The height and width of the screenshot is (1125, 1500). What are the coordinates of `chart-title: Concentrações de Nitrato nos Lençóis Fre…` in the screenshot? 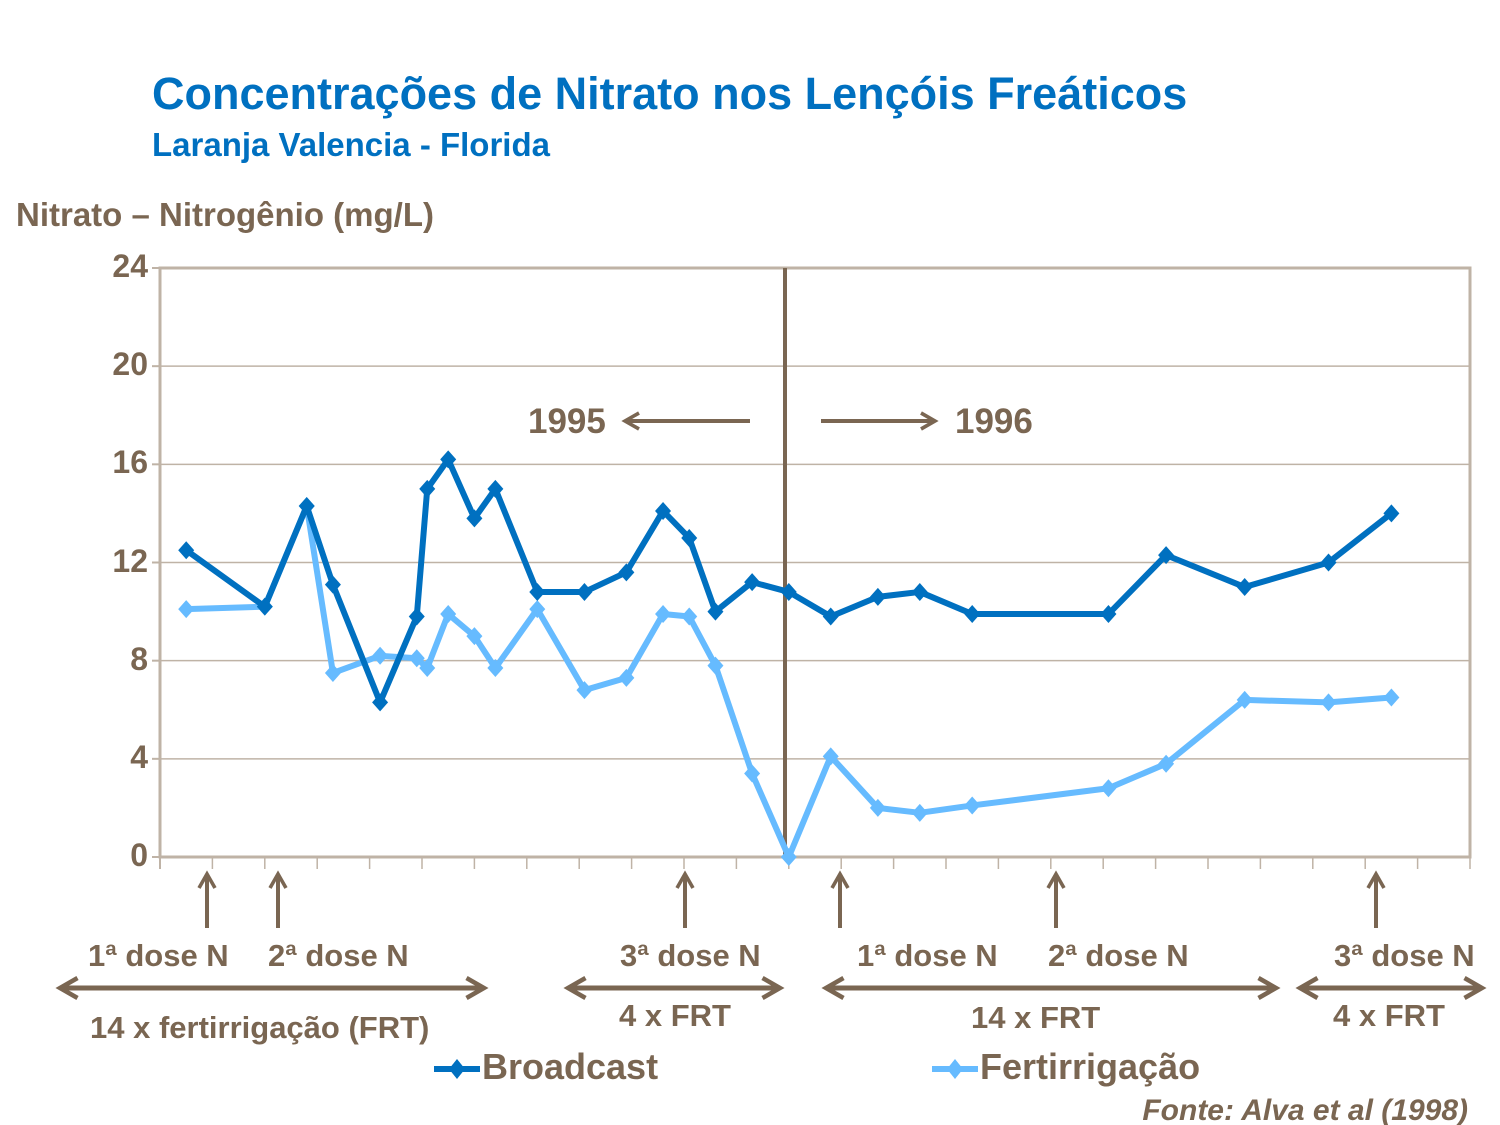 It's located at (670, 93).